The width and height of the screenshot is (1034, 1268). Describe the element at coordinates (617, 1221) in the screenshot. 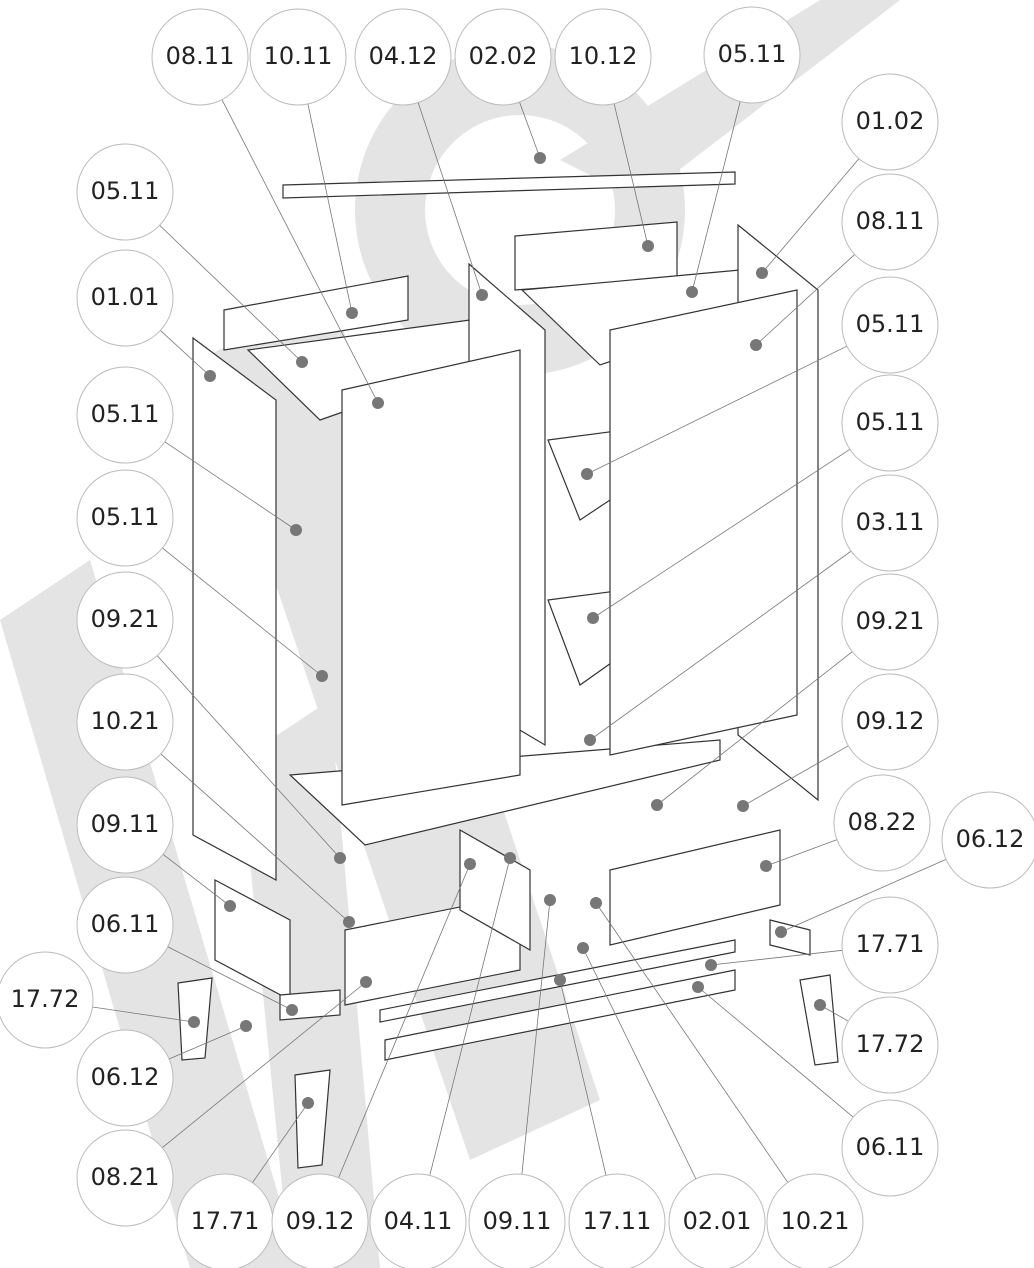

I see `callout-label: 17.11` at that location.